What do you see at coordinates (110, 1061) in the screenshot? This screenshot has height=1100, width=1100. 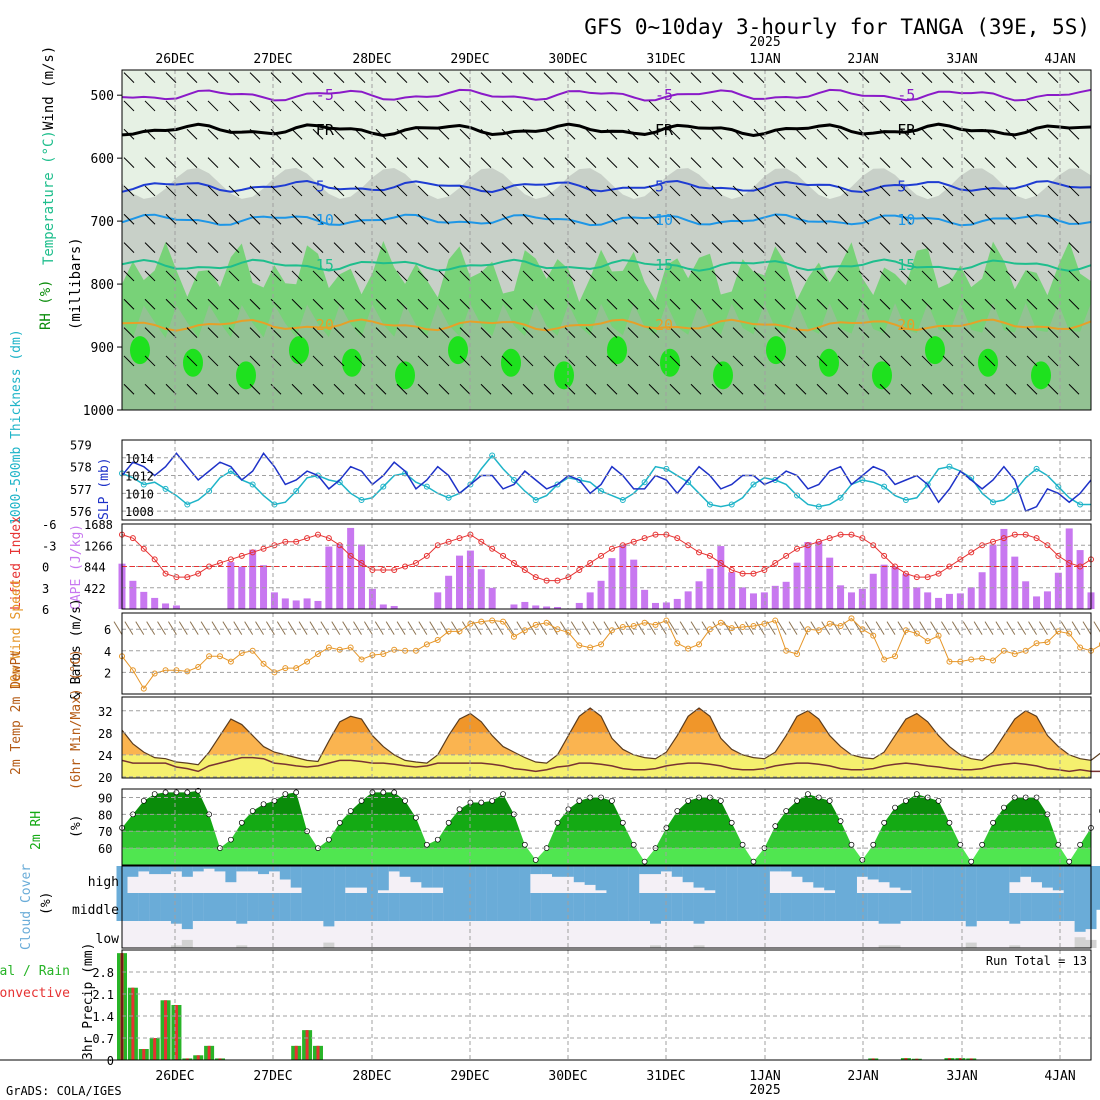 I see `precip-tick-label: 0` at bounding box center [110, 1061].